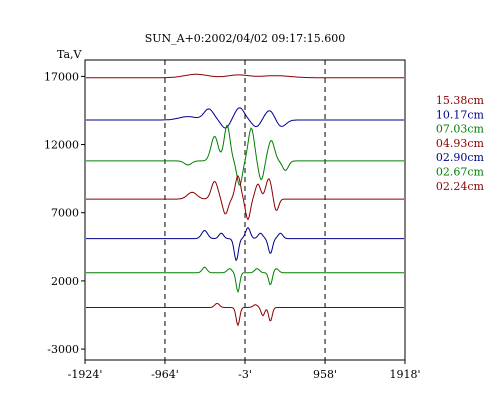 This screenshot has width=500, height=400. Describe the element at coordinates (460, 143) in the screenshot. I see `legend-label-3: 04.93cm` at that location.